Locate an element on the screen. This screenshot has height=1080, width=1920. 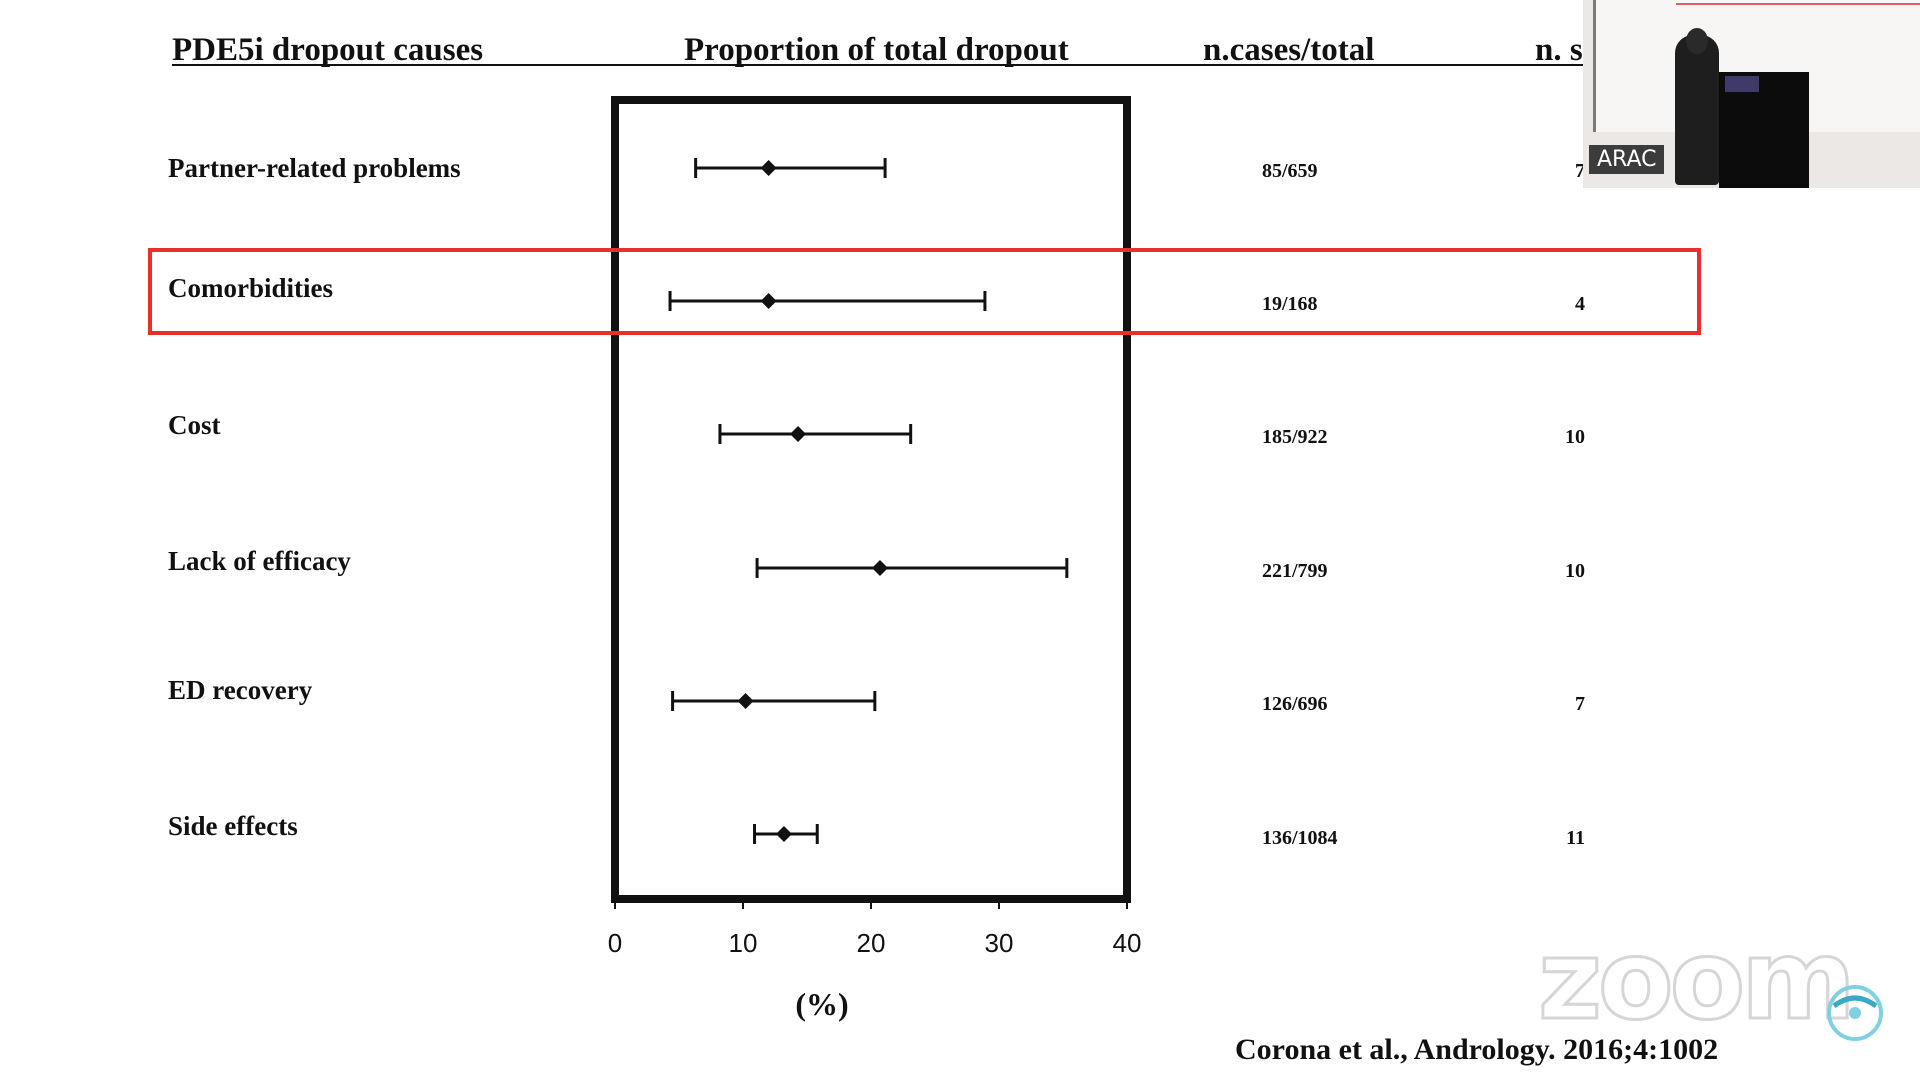
studies-ed-recovery: 7 is located at coordinates (1580, 704).